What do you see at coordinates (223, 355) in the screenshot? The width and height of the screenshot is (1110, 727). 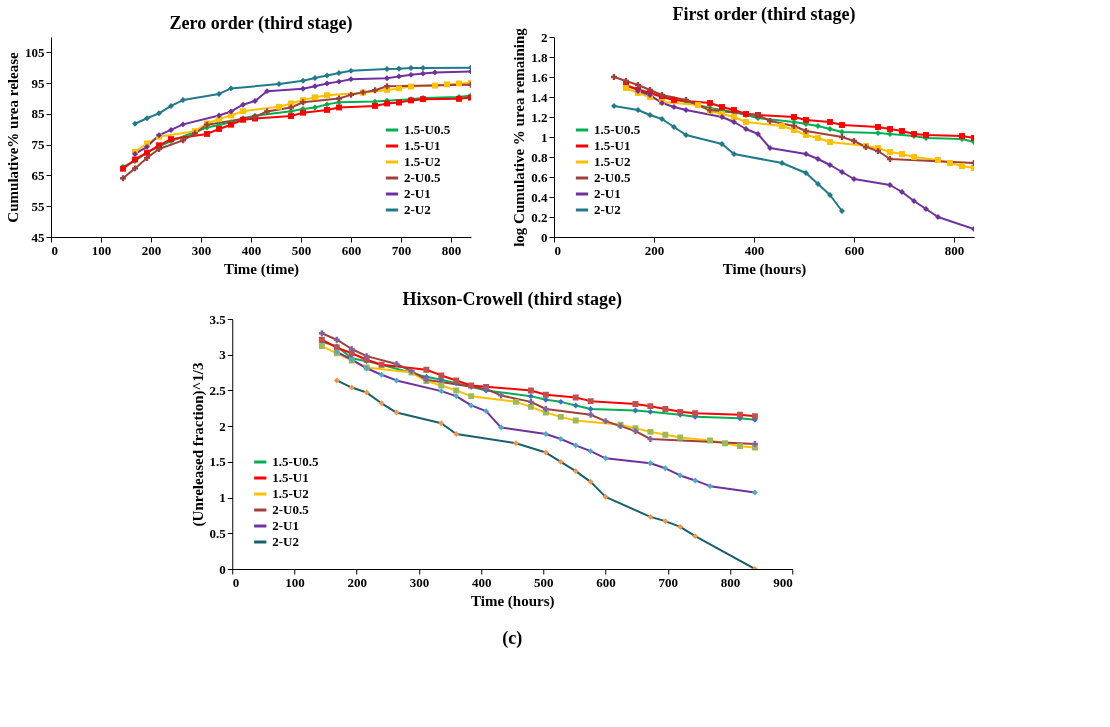 I see `y-tick-label: 3` at bounding box center [223, 355].